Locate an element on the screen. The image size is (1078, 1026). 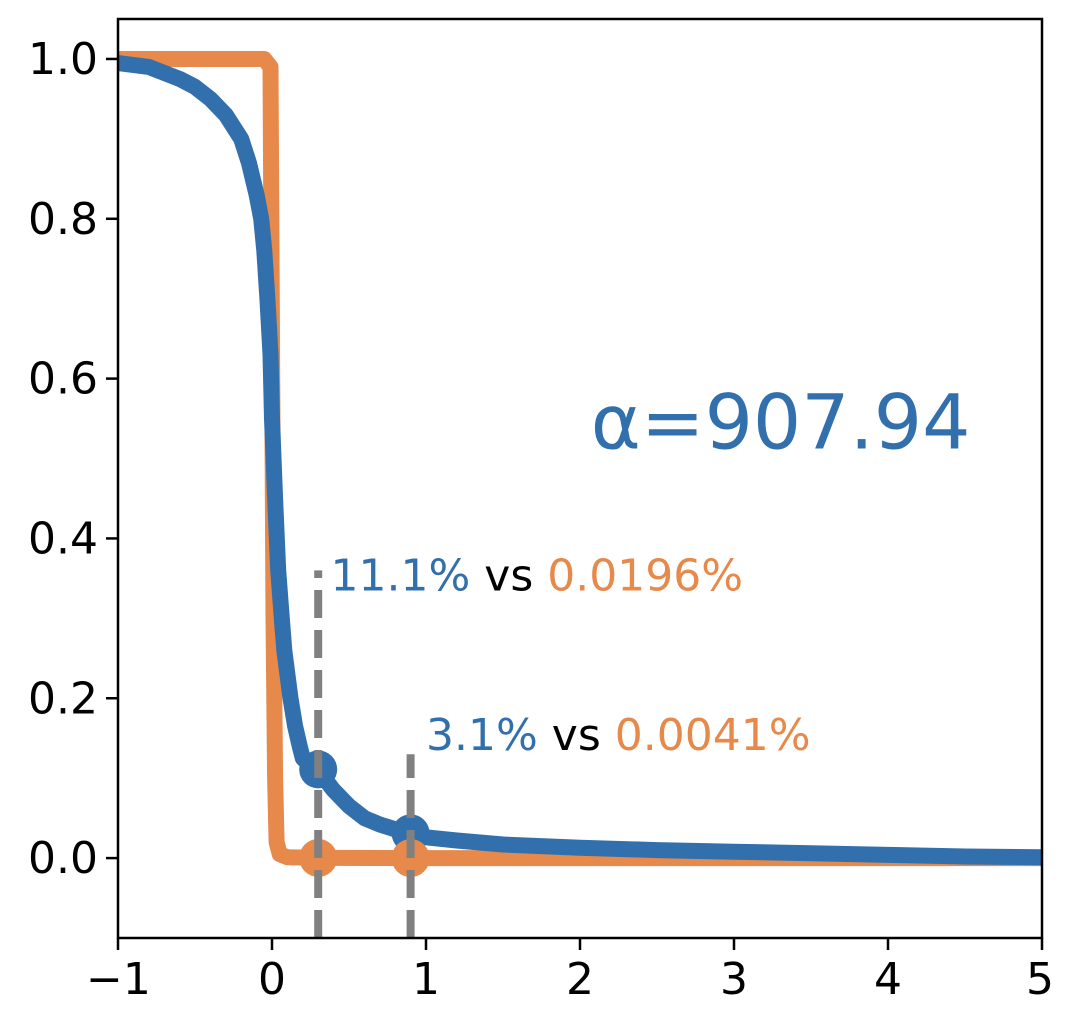
annotation-text: 11.1% vs 0.0196% is located at coordinates (537, 575).